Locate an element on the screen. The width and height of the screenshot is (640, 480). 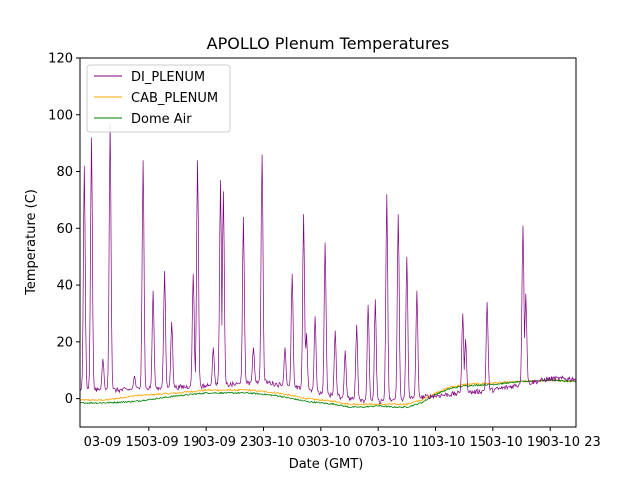
y-axis: 0 20 40 60 80 100 120 is located at coordinates (64, 229).